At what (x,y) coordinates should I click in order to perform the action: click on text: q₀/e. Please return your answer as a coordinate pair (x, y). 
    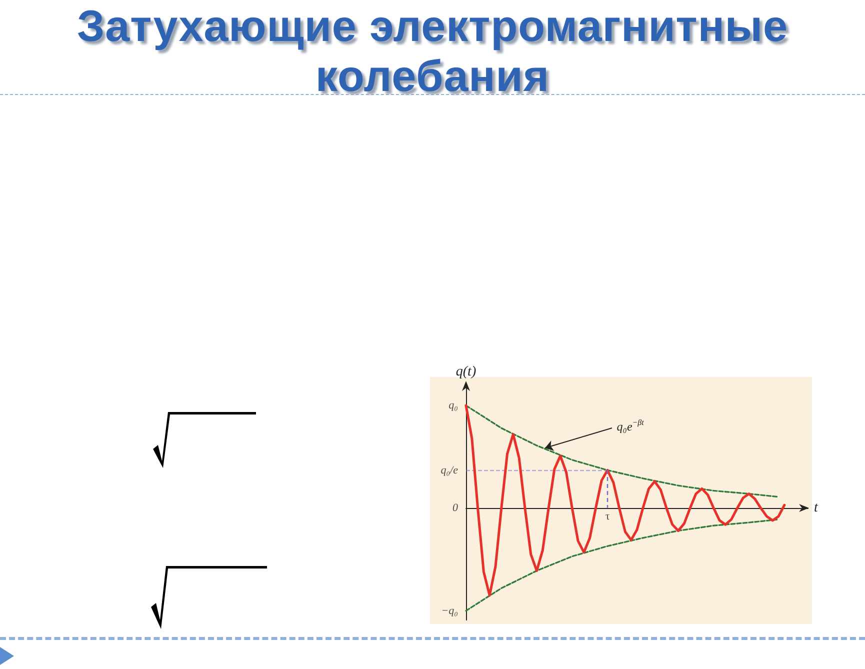
    Looking at the image, I should click on (449, 470).